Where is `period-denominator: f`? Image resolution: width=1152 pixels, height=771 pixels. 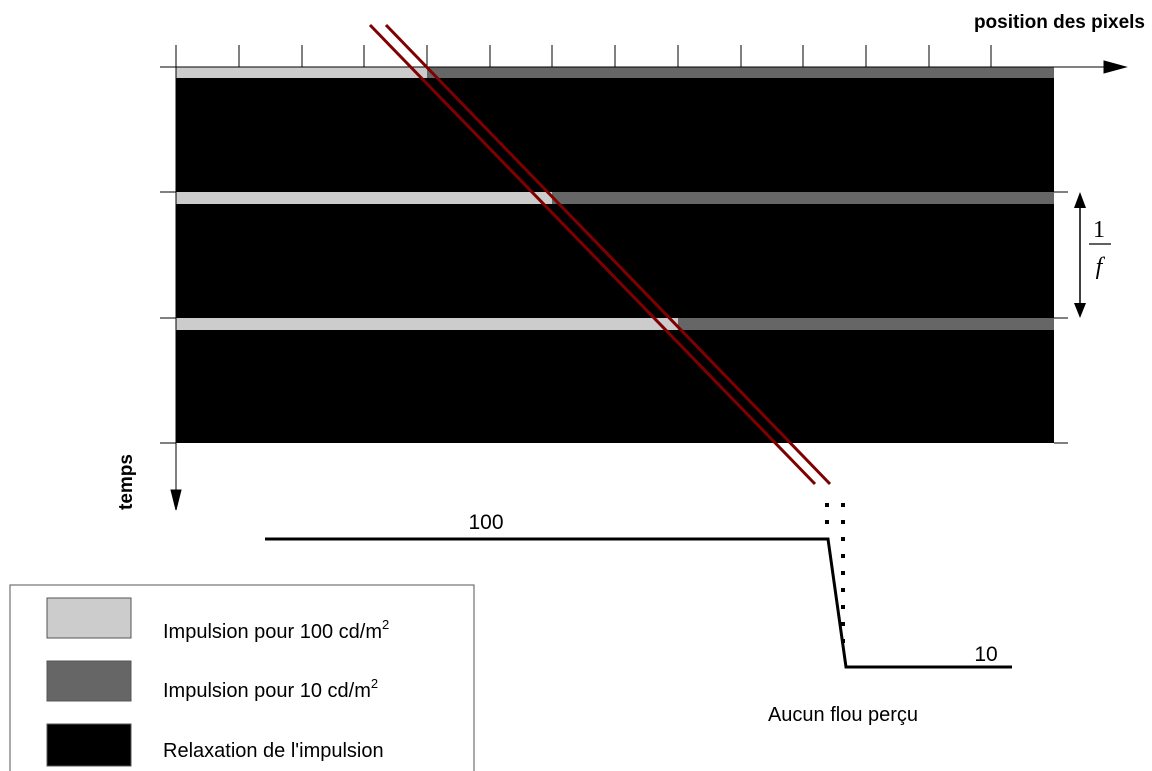 period-denominator: f is located at coordinates (1101, 267).